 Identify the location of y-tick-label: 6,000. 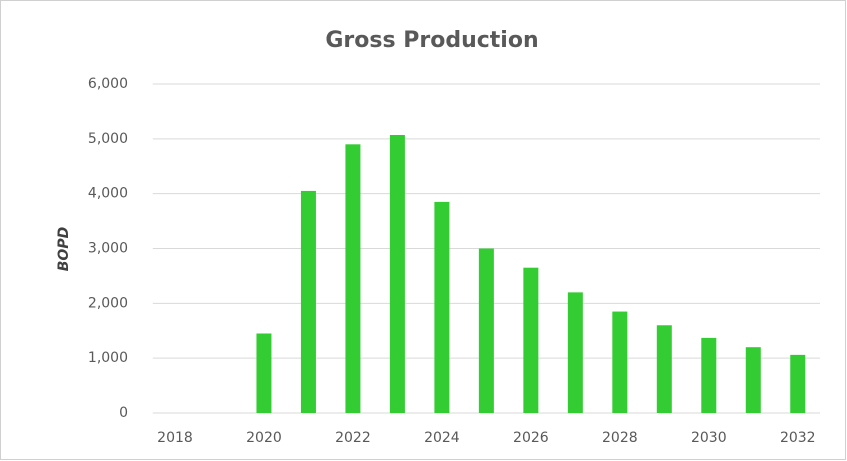
(108, 84).